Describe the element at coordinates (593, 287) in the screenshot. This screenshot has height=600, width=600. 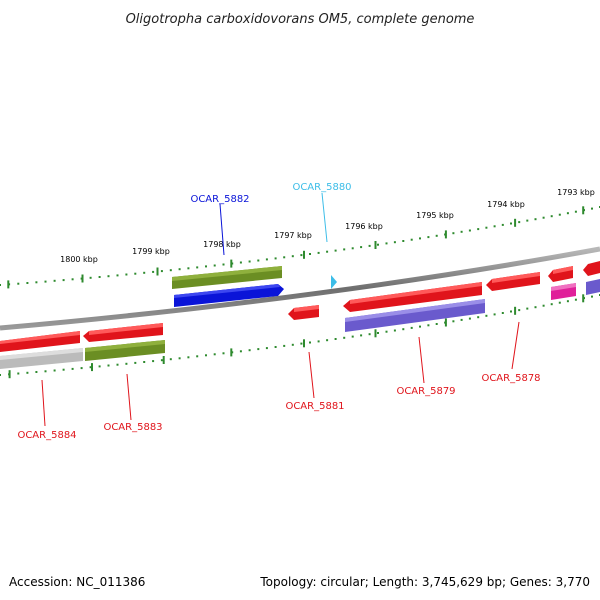
I see `feature-purple-right` at that location.